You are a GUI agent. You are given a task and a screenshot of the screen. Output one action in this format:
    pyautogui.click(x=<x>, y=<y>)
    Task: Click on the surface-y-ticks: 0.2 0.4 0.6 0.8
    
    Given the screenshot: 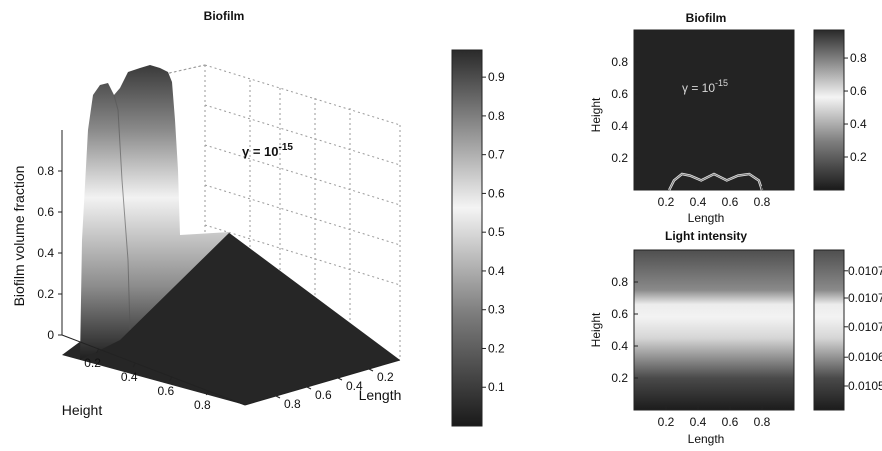 What is the action you would take?
    pyautogui.click(x=334, y=389)
    